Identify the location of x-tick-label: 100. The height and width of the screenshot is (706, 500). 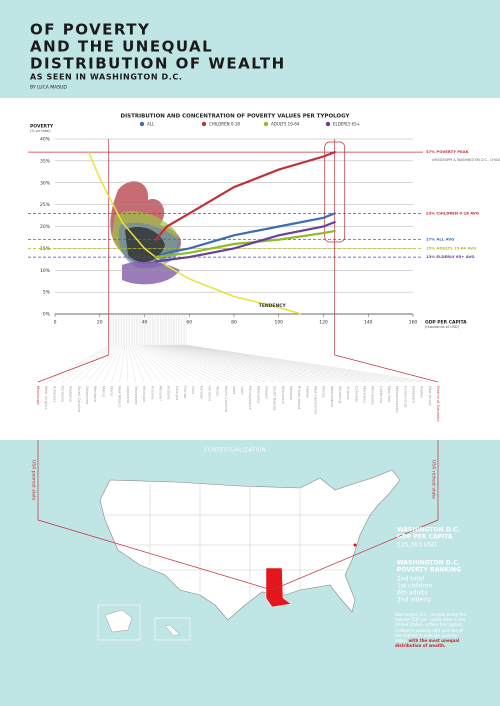
(278, 323).